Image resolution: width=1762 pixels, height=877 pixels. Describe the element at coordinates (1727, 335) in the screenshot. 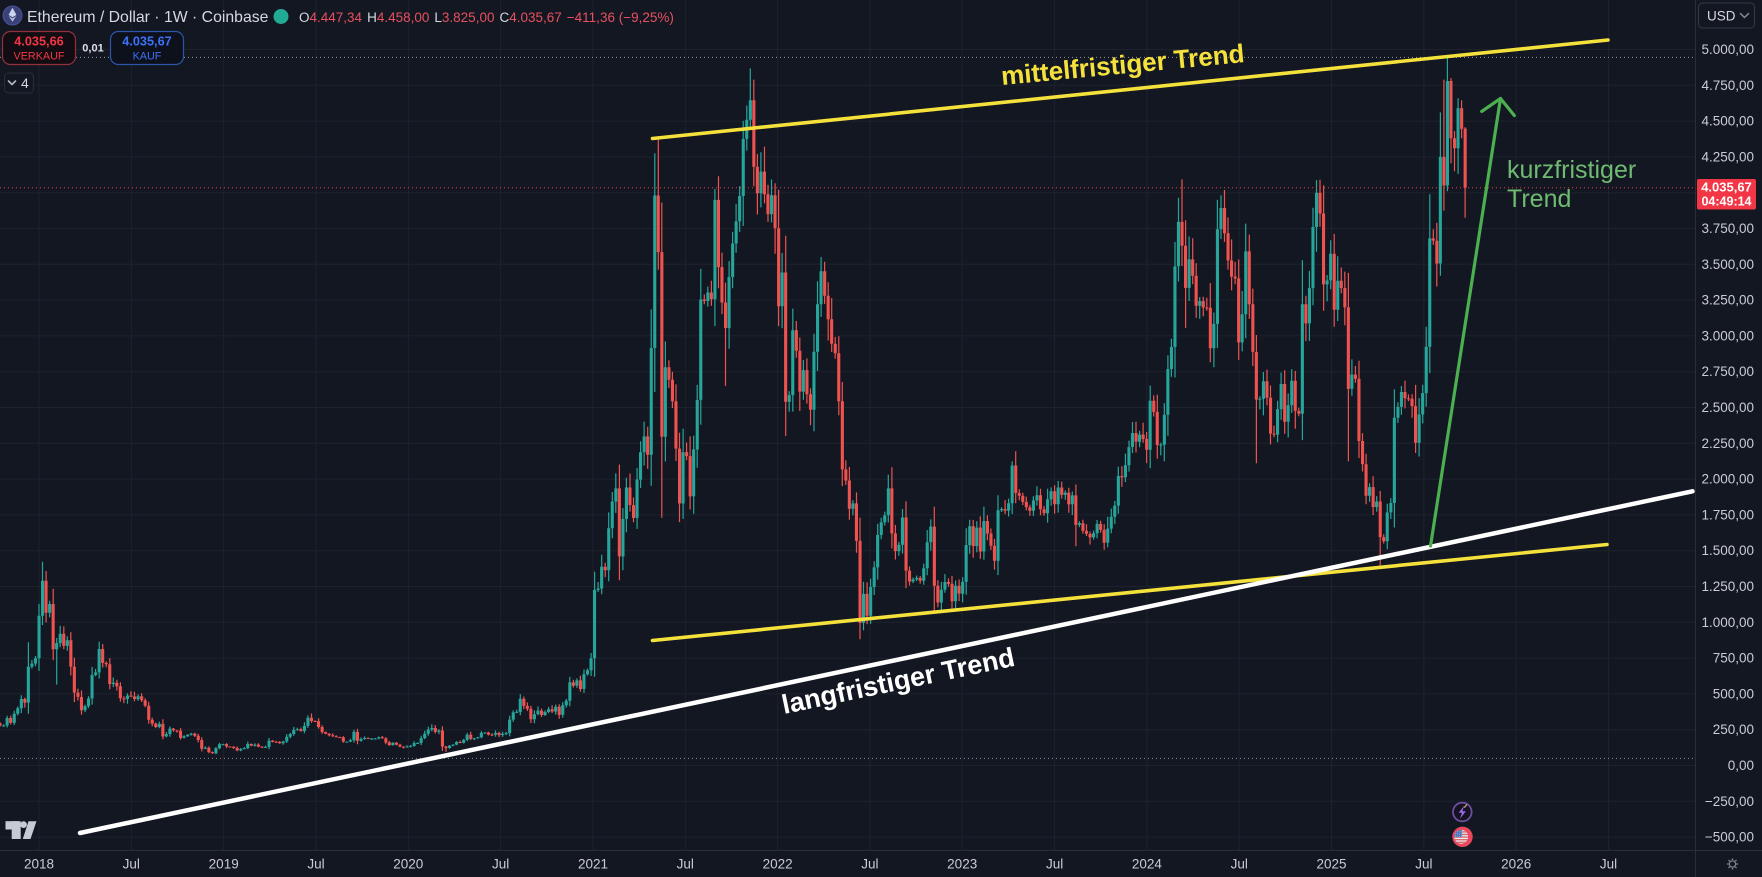

I see `svg-text: 3.000,00` at that location.